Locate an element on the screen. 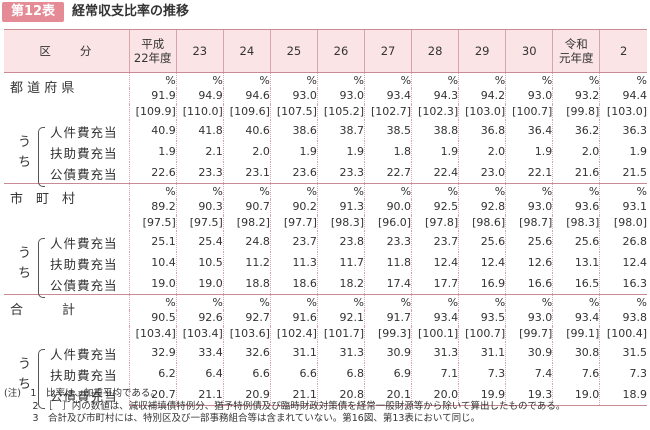  adjusted-ratio-cell: [103.6] is located at coordinates (246, 334).